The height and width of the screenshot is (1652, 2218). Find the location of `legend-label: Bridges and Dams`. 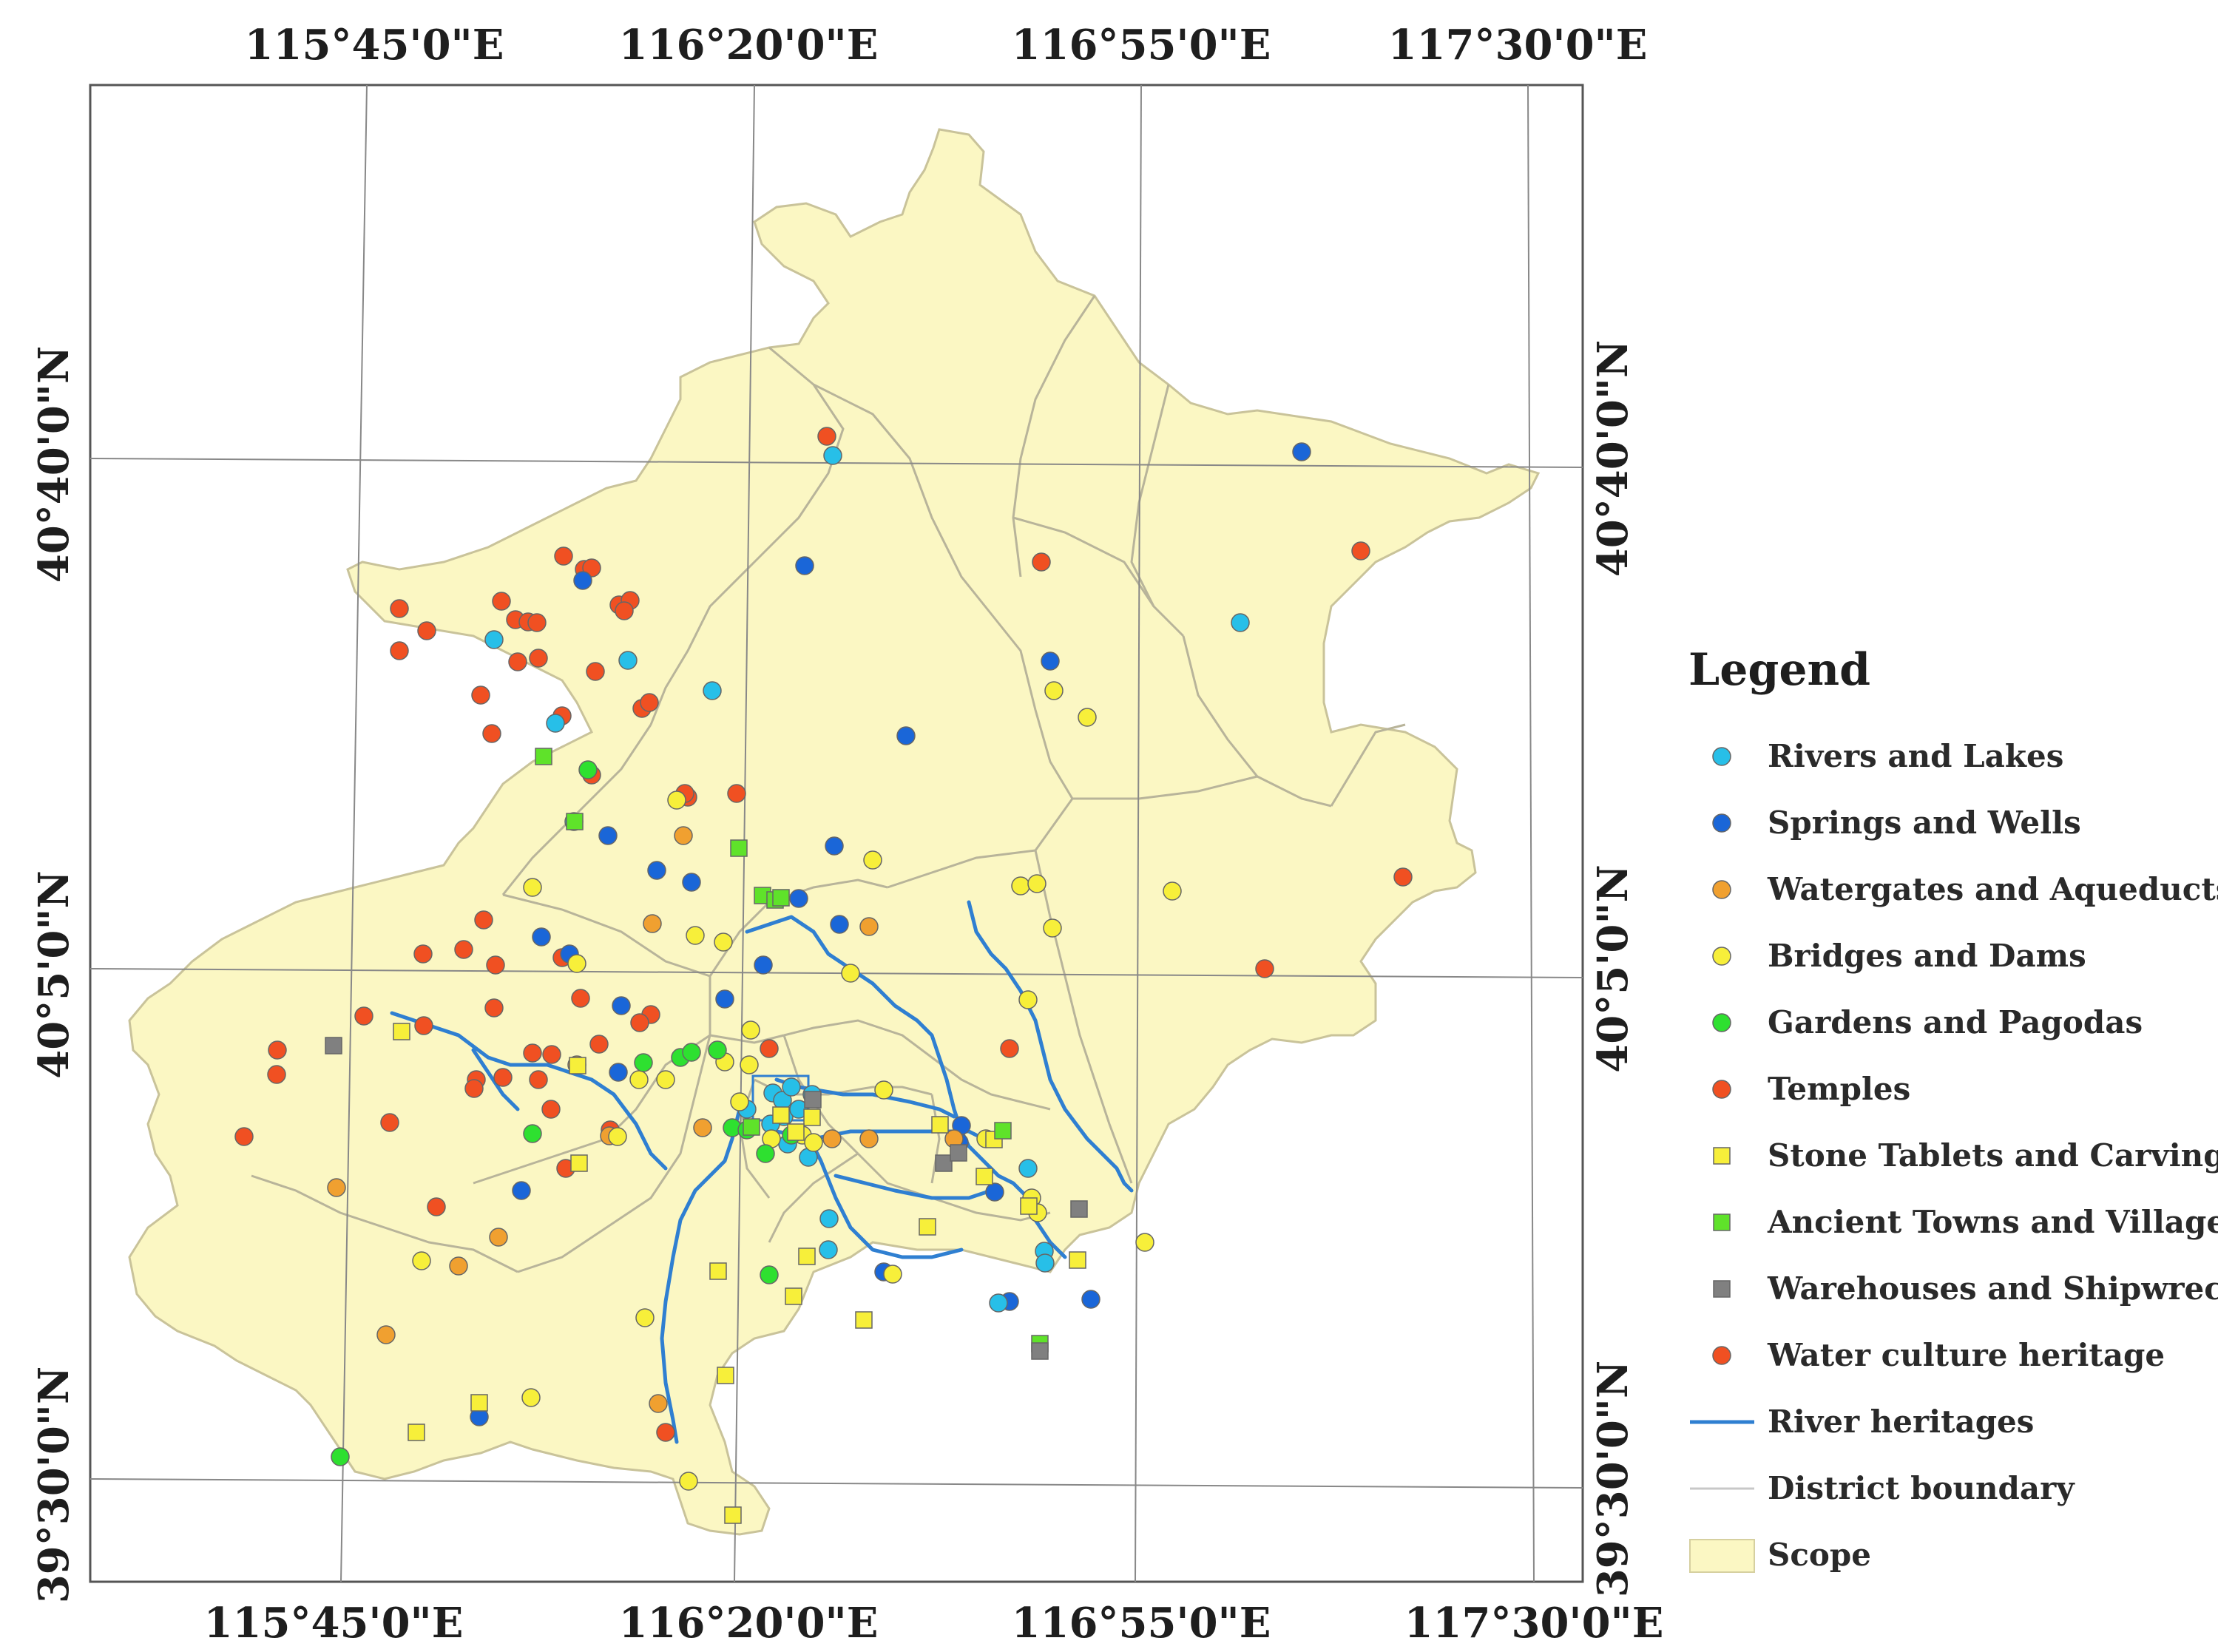

legend-label: Bridges and Dams is located at coordinates (1927, 956).